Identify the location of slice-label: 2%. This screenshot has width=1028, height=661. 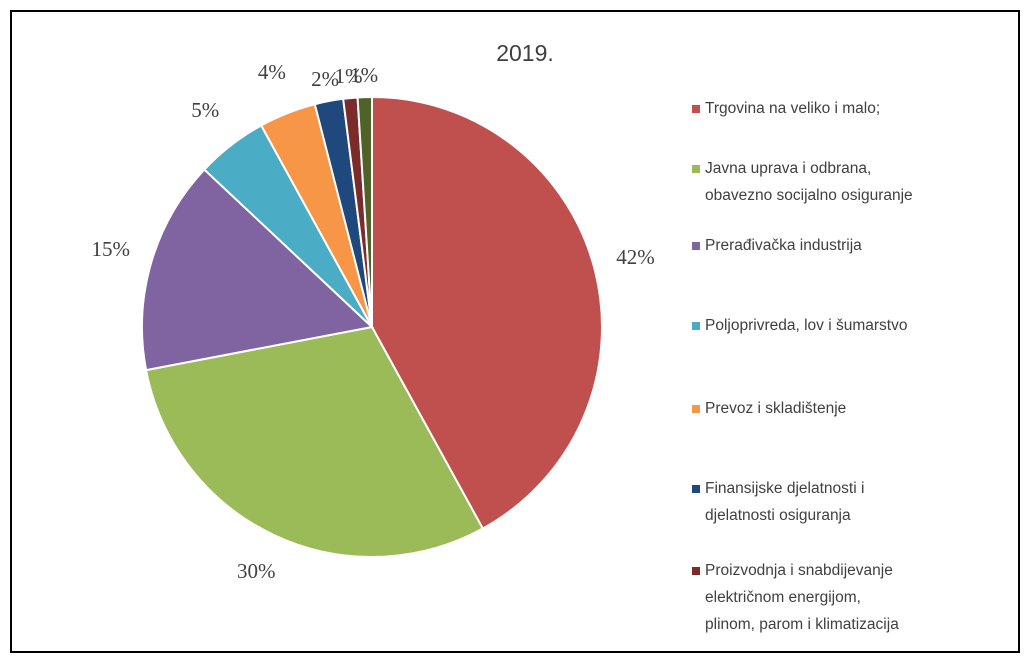
(325, 79).